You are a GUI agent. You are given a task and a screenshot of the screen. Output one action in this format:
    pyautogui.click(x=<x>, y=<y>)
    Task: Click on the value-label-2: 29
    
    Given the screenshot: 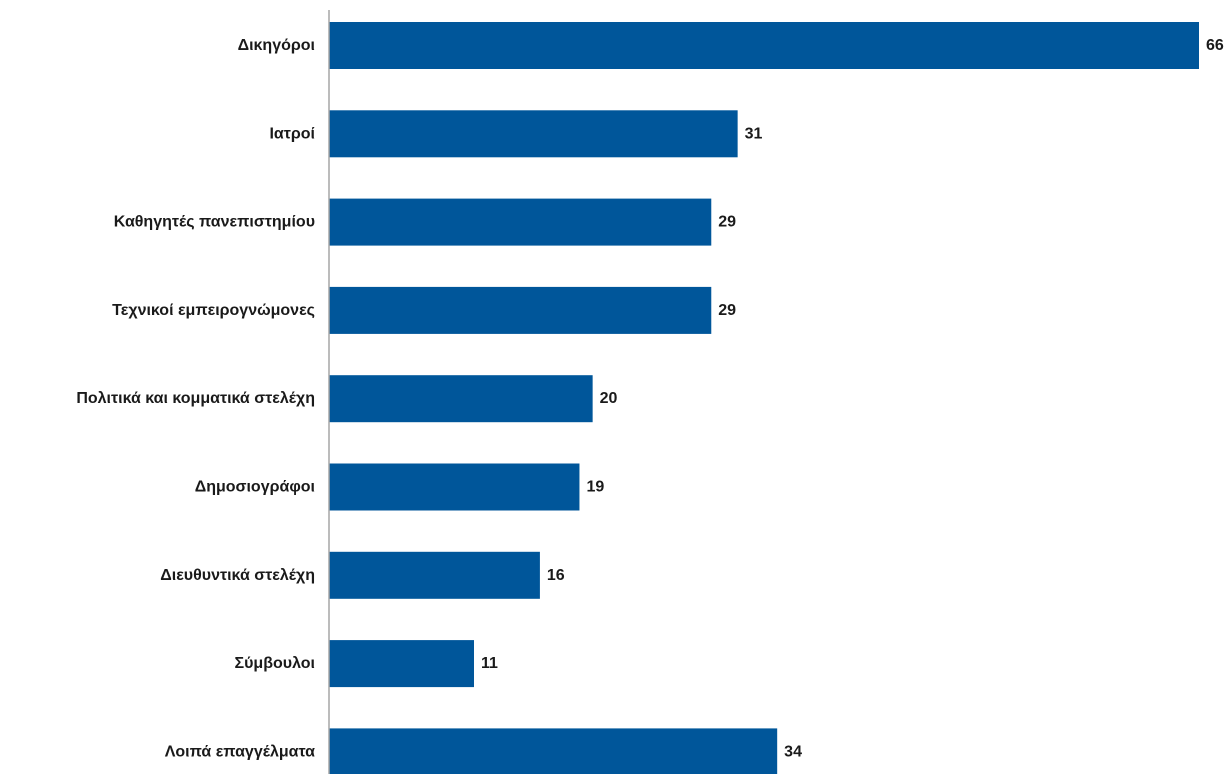 What is the action you would take?
    pyautogui.click(x=727, y=222)
    